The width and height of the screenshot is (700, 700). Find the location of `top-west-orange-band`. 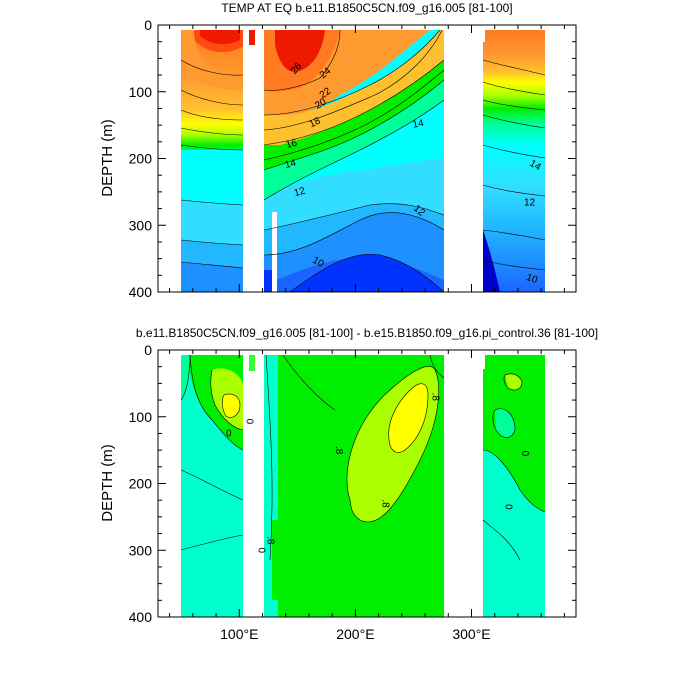

top-west-orange-band is located at coordinates (212, 60).